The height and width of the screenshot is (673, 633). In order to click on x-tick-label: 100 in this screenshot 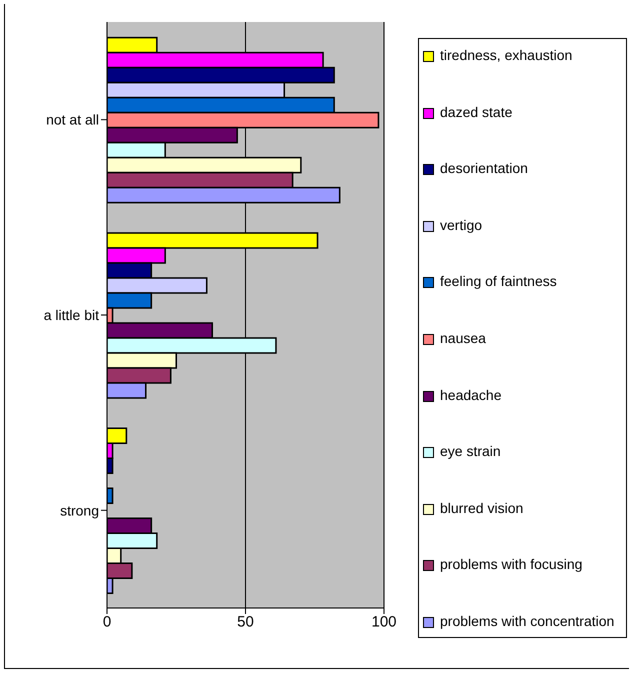, I will do `click(384, 622)`.